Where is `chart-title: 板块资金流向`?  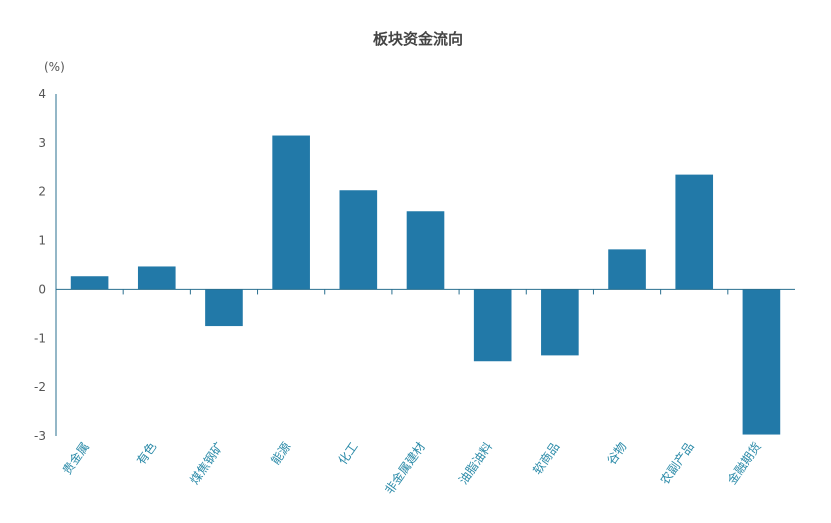 chart-title: 板块资金流向 is located at coordinates (418, 39).